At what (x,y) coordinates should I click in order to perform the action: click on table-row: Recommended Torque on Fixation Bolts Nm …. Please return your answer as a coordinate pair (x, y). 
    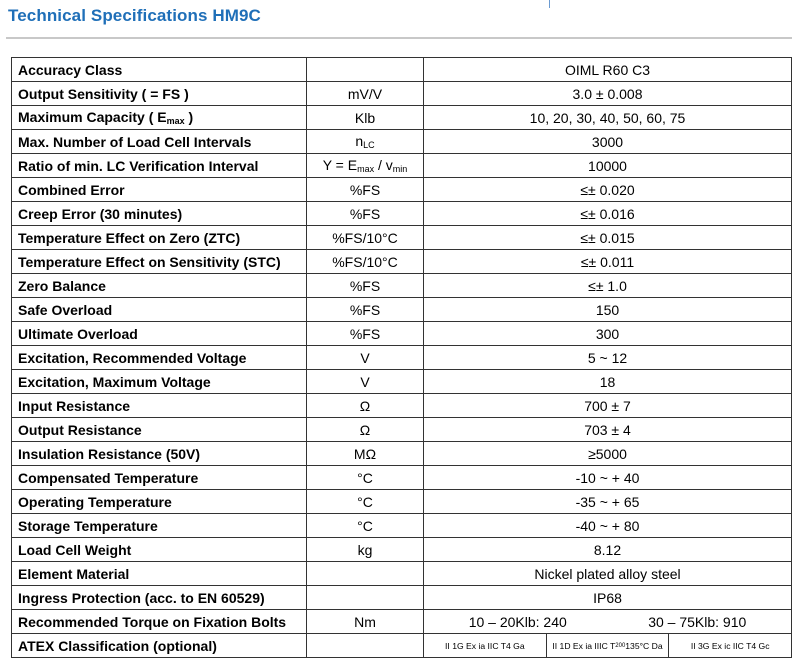
    Looking at the image, I should click on (401, 621).